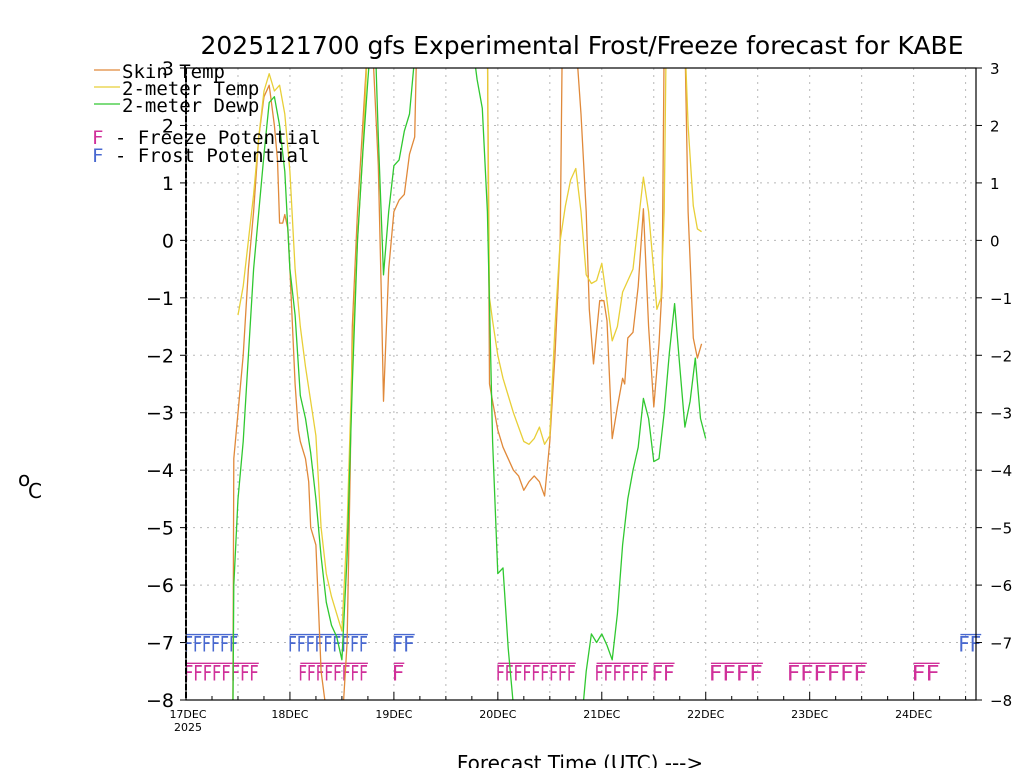 This screenshot has width=1024, height=768. I want to click on y-tick-label: −2, so click(160, 356).